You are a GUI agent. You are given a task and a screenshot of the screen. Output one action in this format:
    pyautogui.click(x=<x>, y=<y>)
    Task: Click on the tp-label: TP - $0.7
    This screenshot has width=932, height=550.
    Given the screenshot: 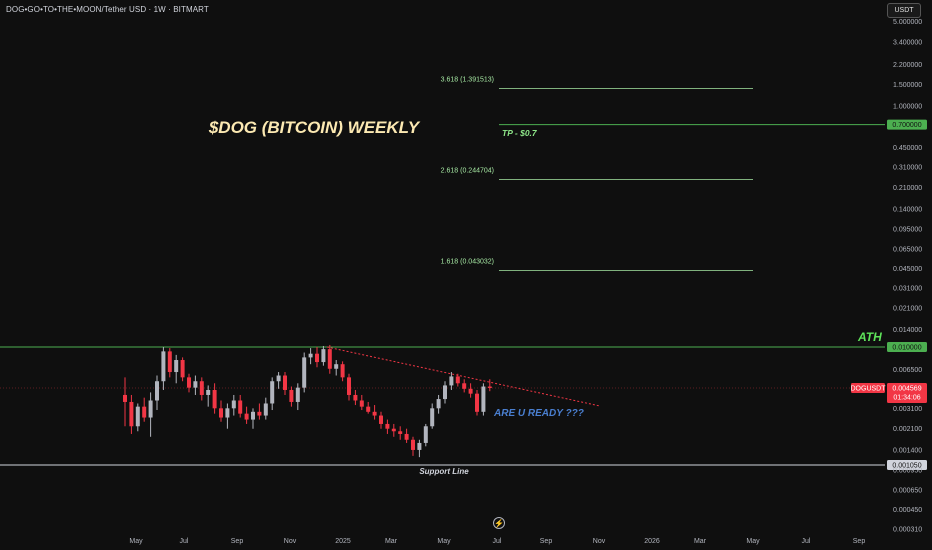 What is the action you would take?
    pyautogui.click(x=520, y=133)
    